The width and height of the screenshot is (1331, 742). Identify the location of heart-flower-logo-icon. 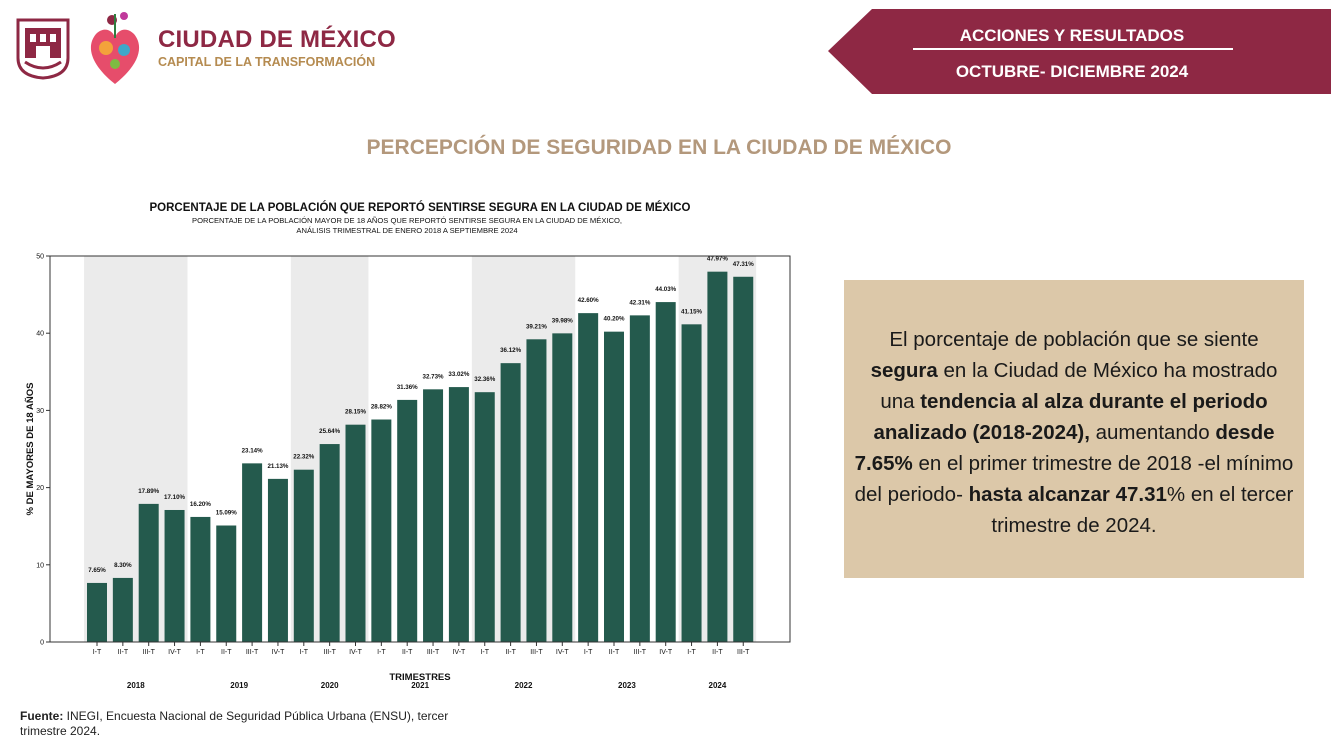
(115, 48).